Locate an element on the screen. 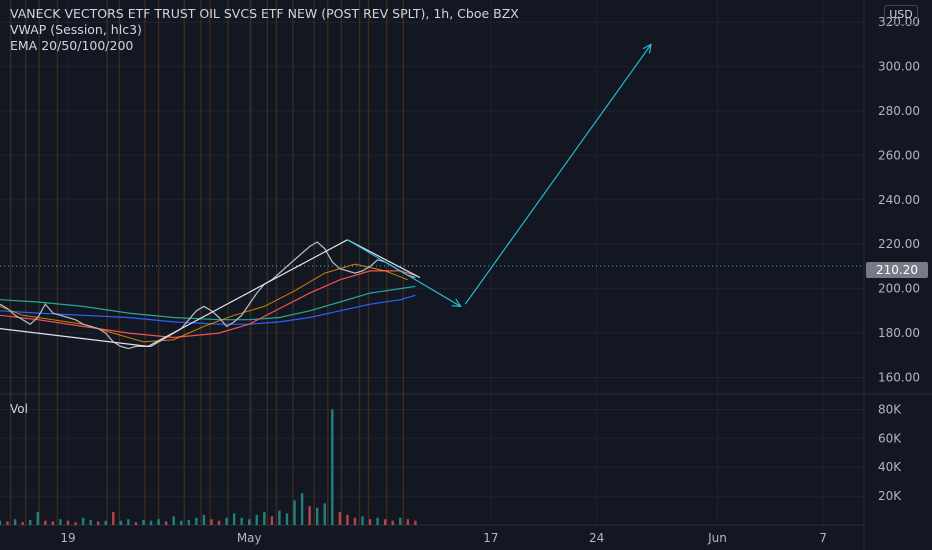 Image resolution: width=932 pixels, height=550 pixels. price-tick-label: 320.00 is located at coordinates (899, 22).